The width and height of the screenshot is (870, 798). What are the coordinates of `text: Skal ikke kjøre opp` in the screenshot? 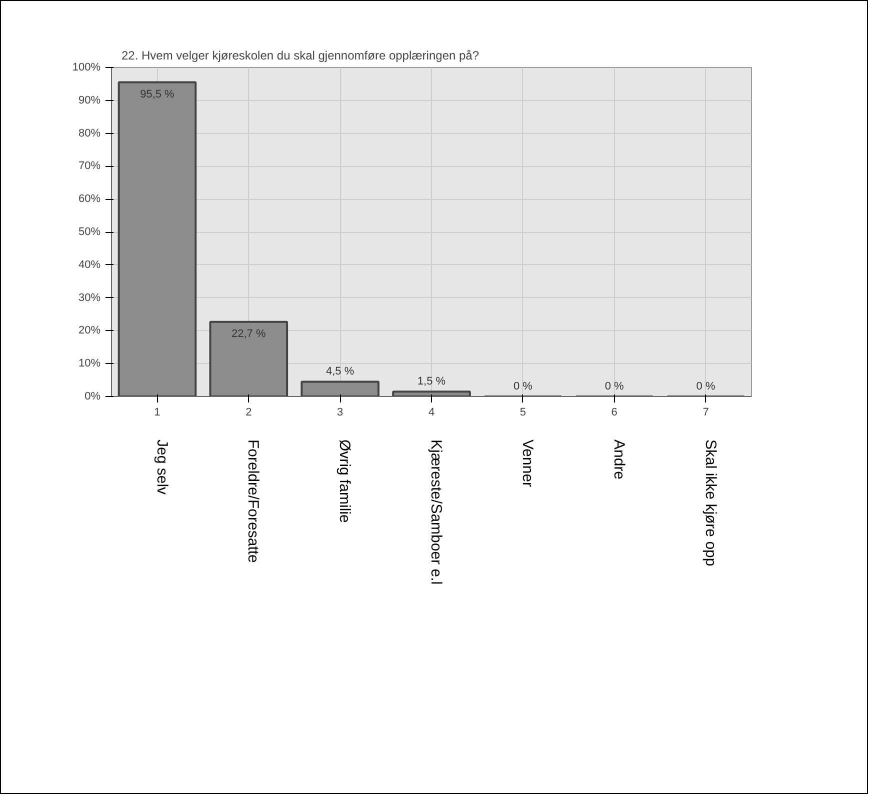 It's located at (710, 503).